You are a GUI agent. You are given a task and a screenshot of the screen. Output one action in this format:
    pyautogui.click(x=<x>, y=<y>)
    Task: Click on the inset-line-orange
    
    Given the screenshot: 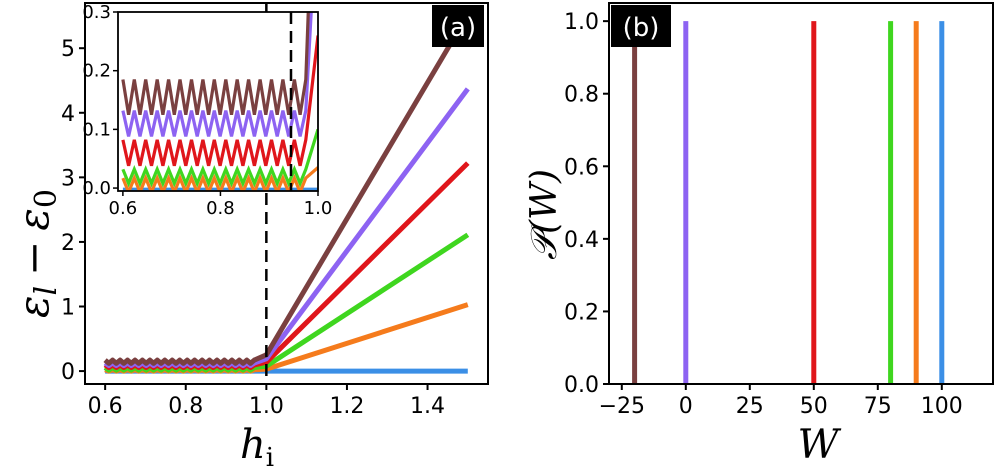 What is the action you would take?
    pyautogui.click(x=219, y=178)
    